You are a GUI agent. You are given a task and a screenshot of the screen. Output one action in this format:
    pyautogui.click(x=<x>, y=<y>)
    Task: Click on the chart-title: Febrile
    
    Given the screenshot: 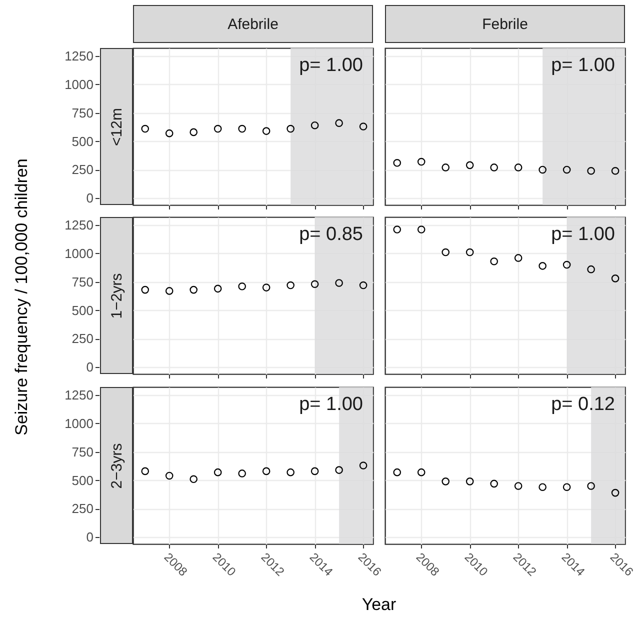 What is the action you would take?
    pyautogui.click(x=505, y=24)
    